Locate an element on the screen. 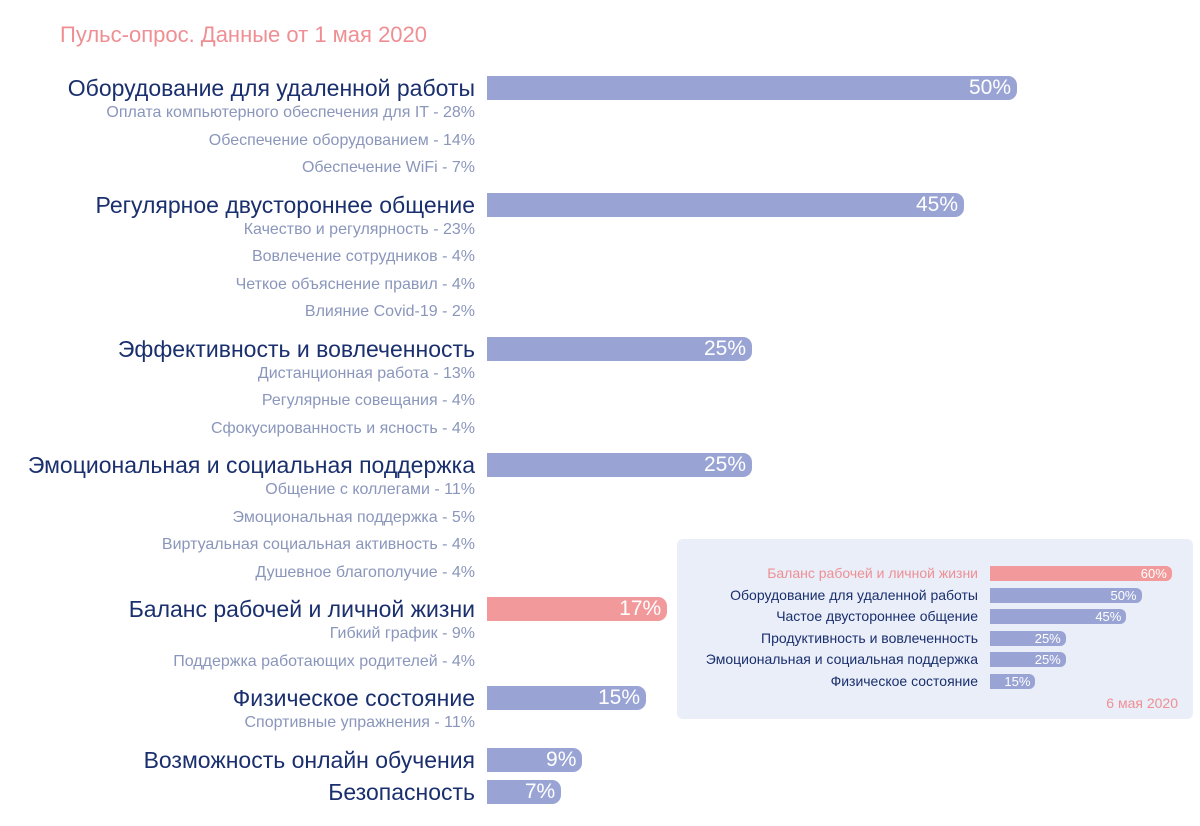 The width and height of the screenshot is (1200, 826). subcategory-label: Вовлечение сотрудников - 4% is located at coordinates (363, 256).